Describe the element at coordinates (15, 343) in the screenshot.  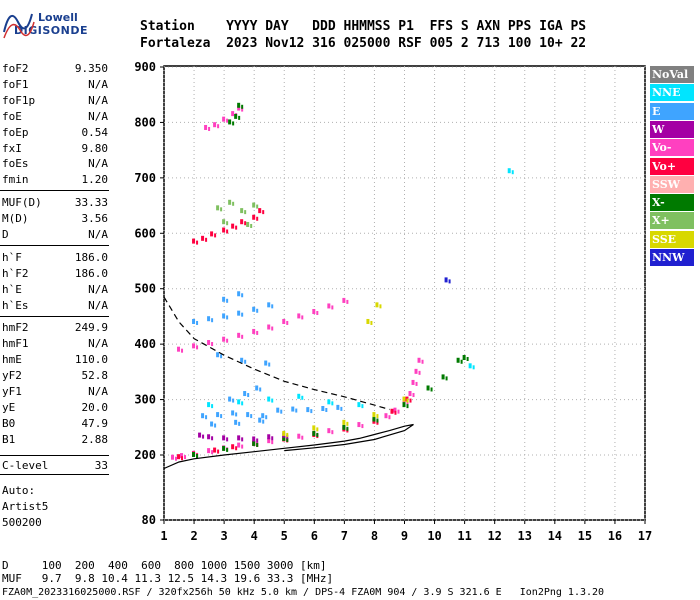
I see `param-name: hmF1` at that location.